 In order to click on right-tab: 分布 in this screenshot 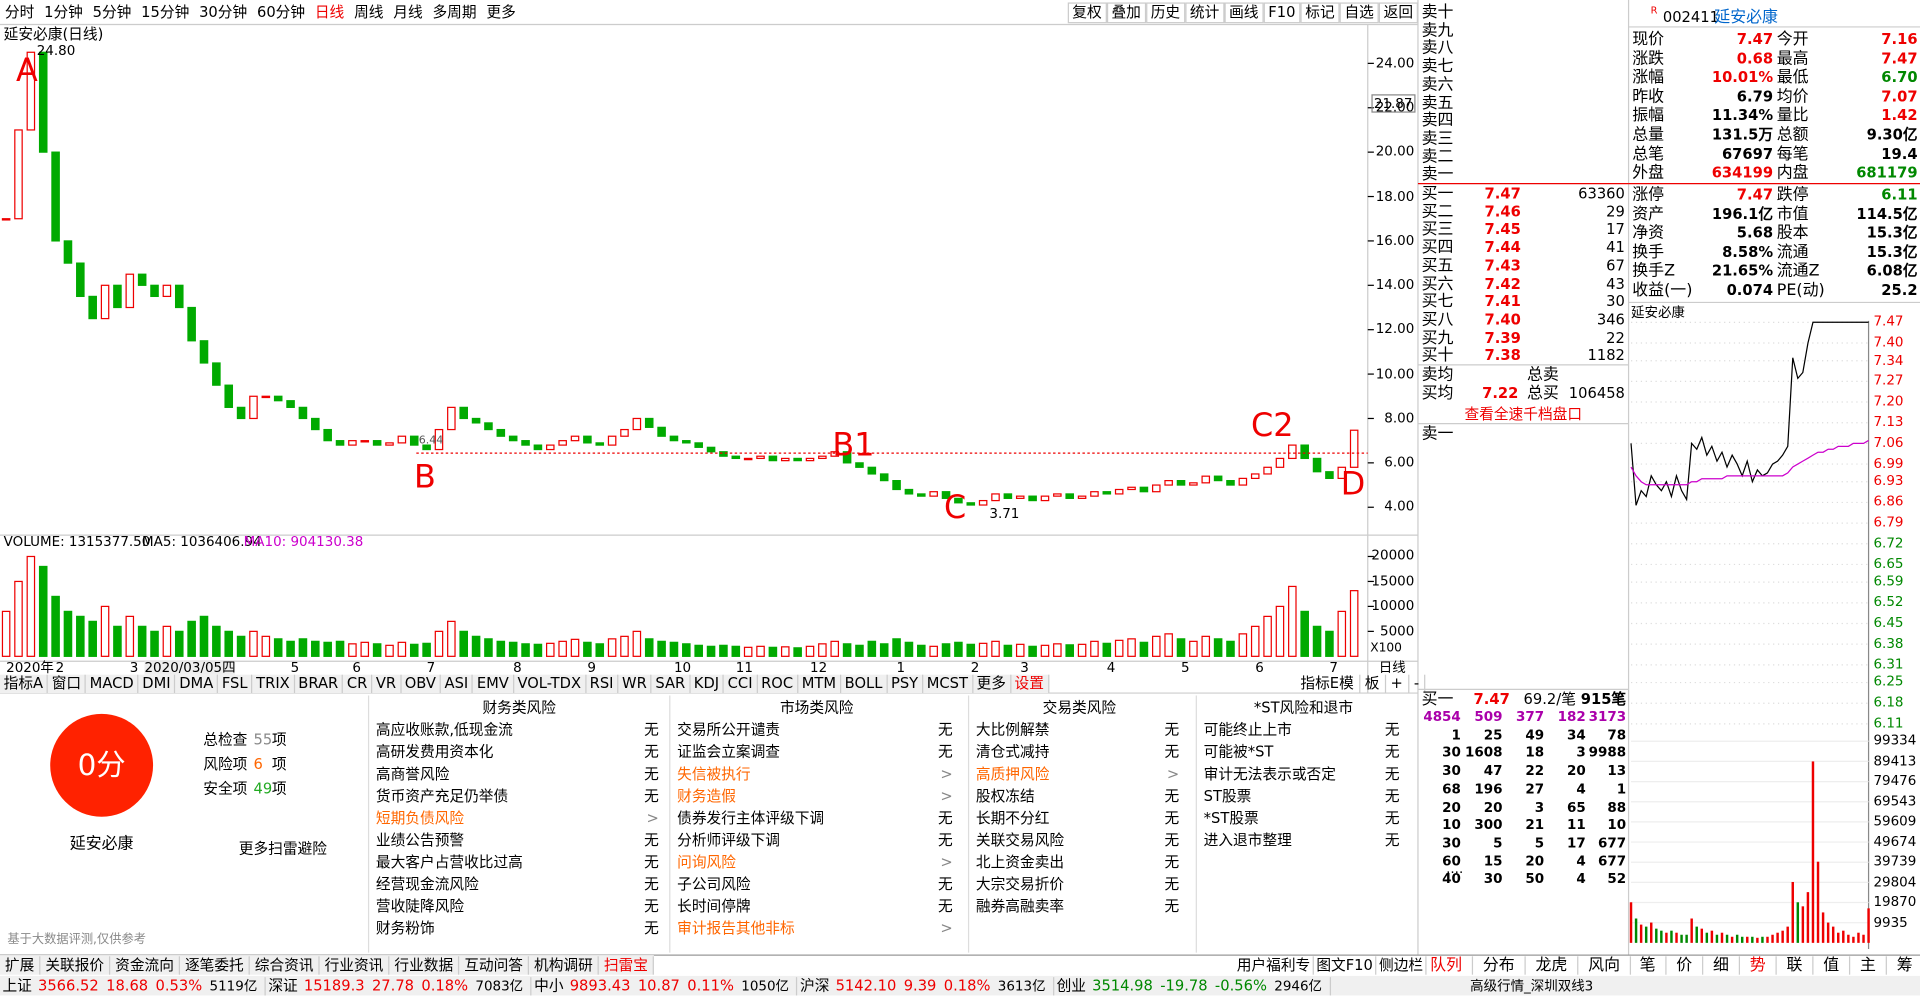, I will do `click(1499, 965)`.